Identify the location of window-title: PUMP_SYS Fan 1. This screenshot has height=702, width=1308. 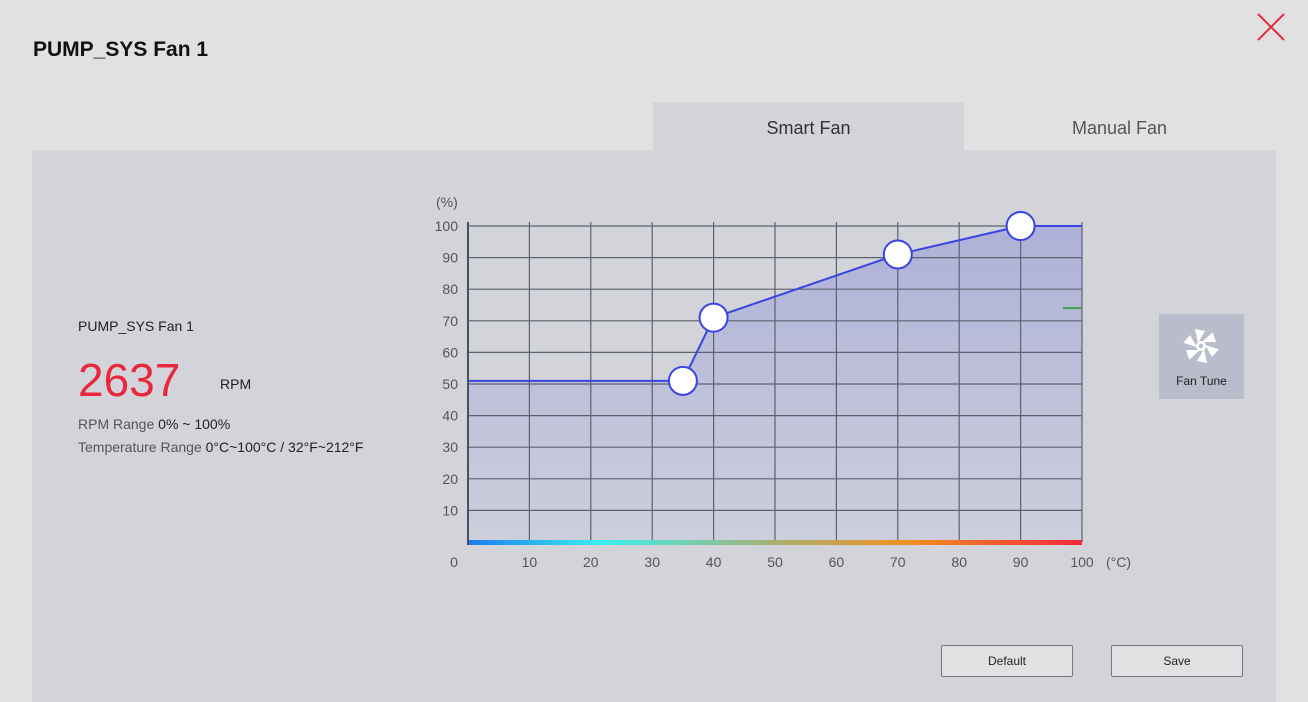
(121, 49).